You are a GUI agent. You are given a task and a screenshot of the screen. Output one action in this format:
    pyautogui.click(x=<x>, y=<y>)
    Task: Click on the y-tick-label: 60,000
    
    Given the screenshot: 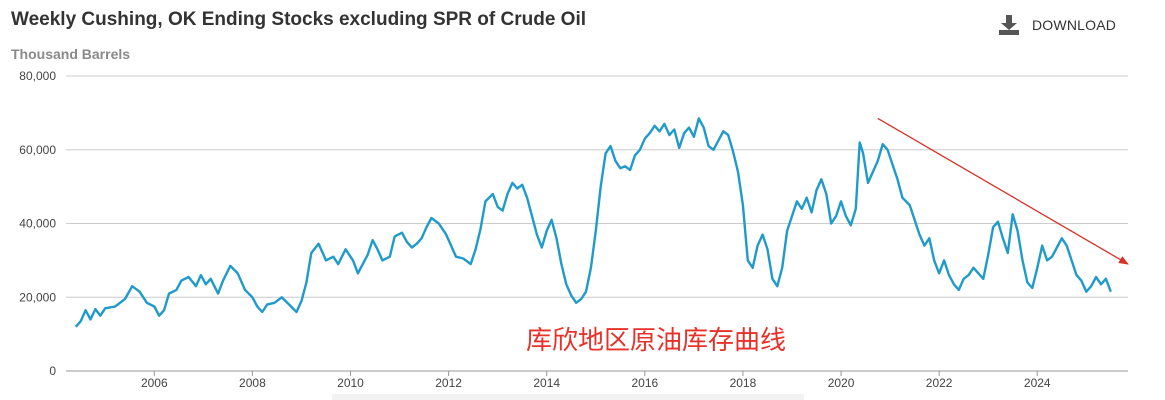 What is the action you would take?
    pyautogui.click(x=37, y=150)
    